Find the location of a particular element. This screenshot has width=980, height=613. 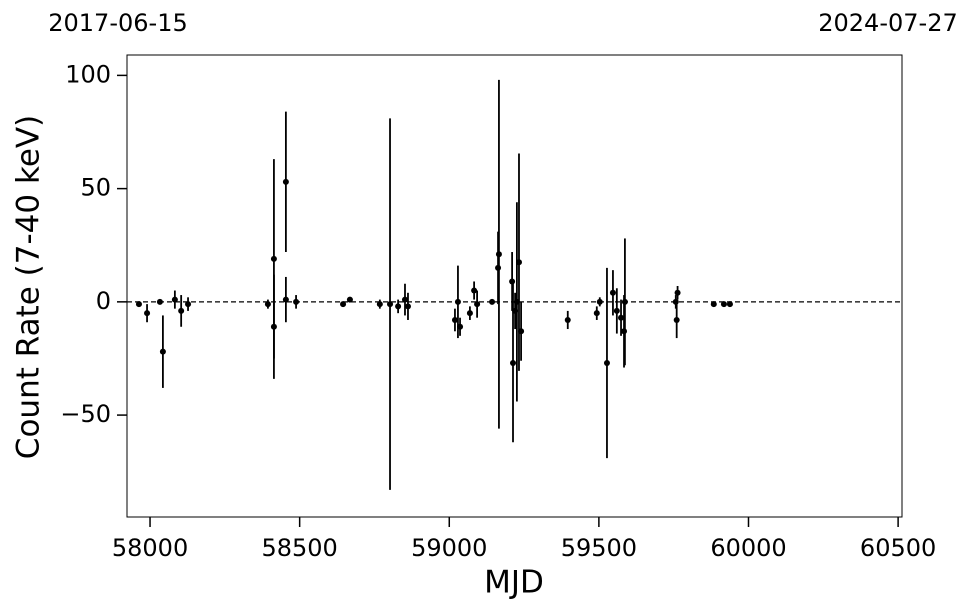

date-left: 2017-06-15 is located at coordinates (117, 23).